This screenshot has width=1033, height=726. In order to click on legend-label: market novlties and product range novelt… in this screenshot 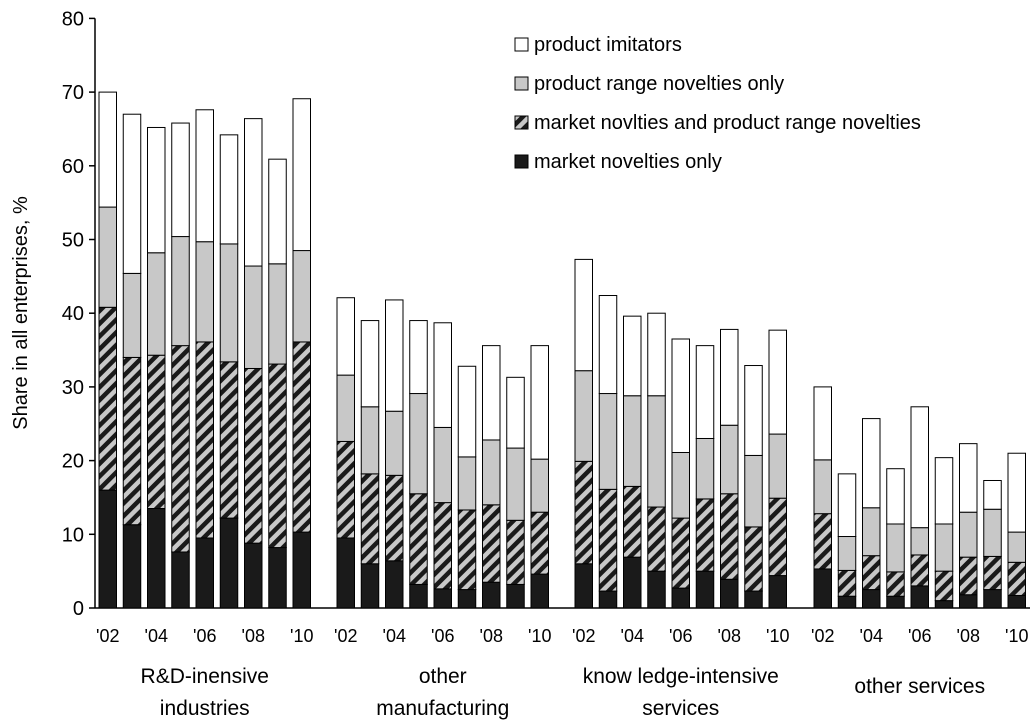, I will do `click(727, 123)`.